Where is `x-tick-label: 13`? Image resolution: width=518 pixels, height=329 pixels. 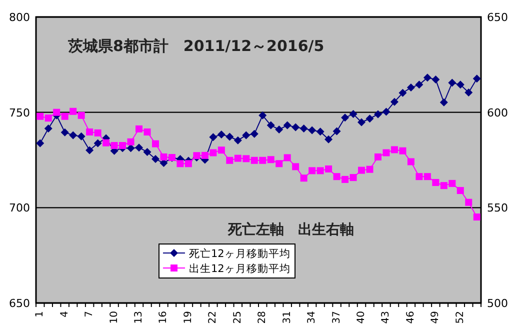
x-tick-label: 13 is located at coordinates (139, 317).